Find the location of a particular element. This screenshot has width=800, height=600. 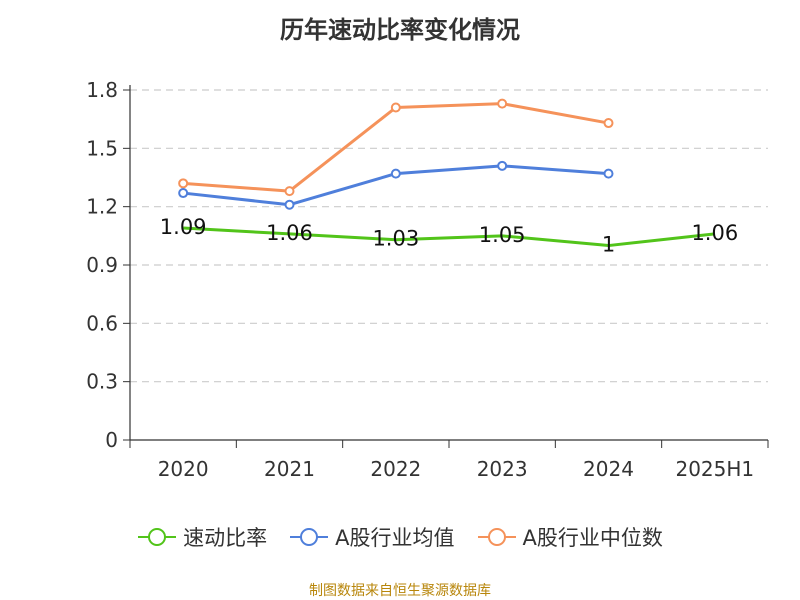

legend-swatch-0-icon is located at coordinates (157, 537).